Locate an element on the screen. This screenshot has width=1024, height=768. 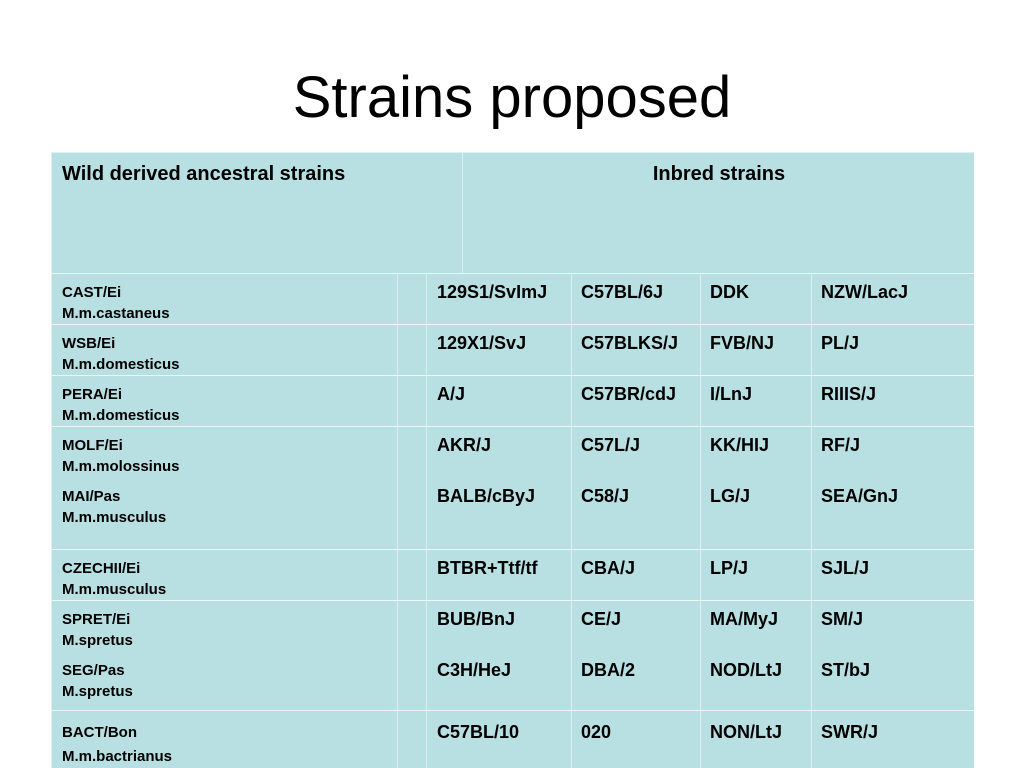
inbred-strain-cell: DDK is located at coordinates (729, 292).